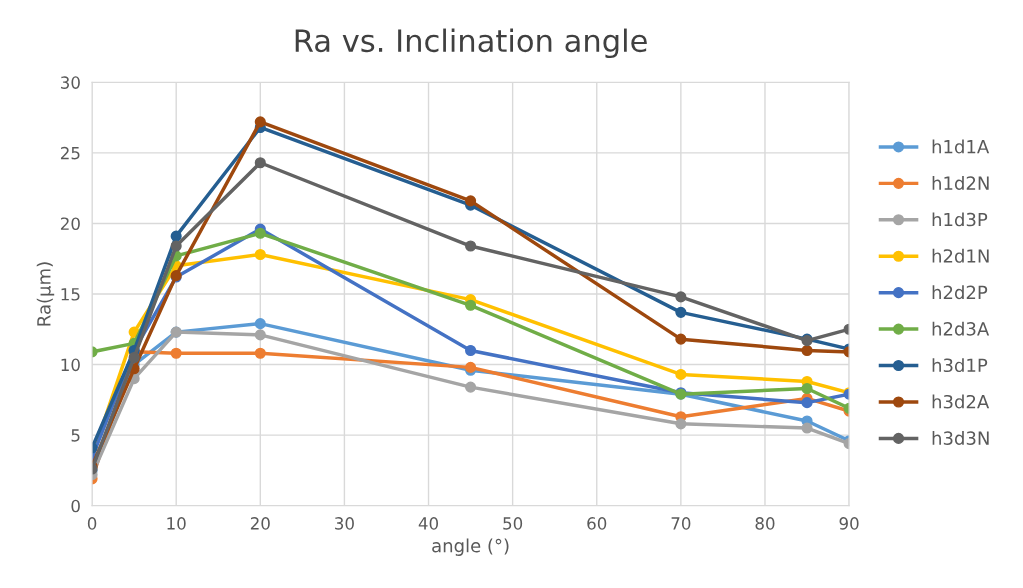 This screenshot has width=1023, height=588. What do you see at coordinates (960, 219) in the screenshot?
I see `legend-label: h1d3P` at bounding box center [960, 219].